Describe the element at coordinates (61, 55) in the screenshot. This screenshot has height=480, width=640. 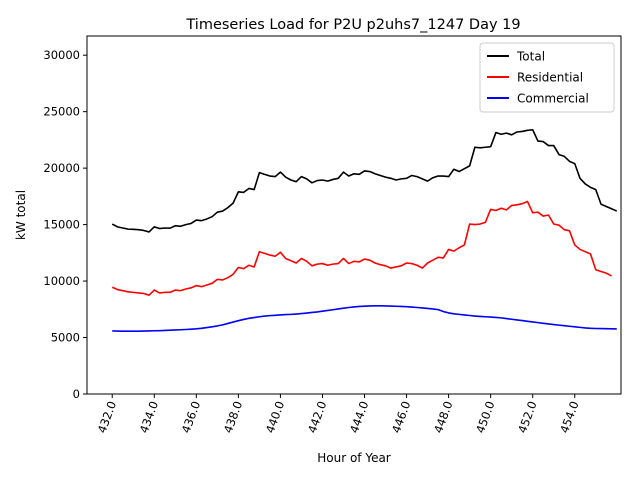
I see `y-tick-label: 30000` at that location.